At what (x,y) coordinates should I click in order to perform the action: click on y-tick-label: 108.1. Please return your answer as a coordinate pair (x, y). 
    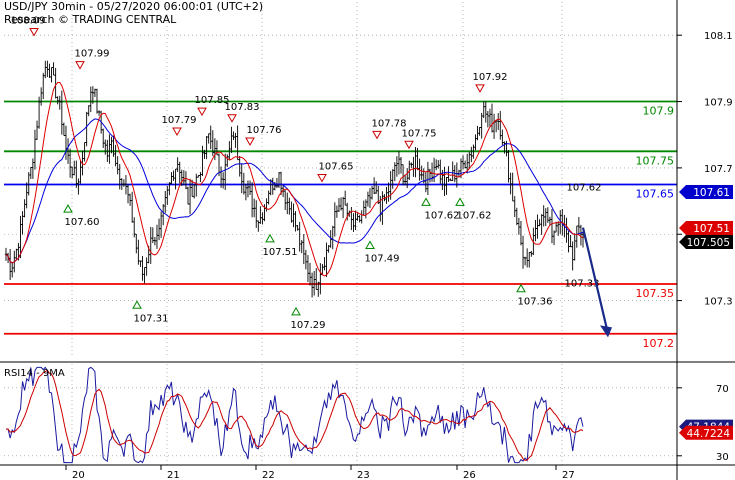
    Looking at the image, I should click on (718, 36).